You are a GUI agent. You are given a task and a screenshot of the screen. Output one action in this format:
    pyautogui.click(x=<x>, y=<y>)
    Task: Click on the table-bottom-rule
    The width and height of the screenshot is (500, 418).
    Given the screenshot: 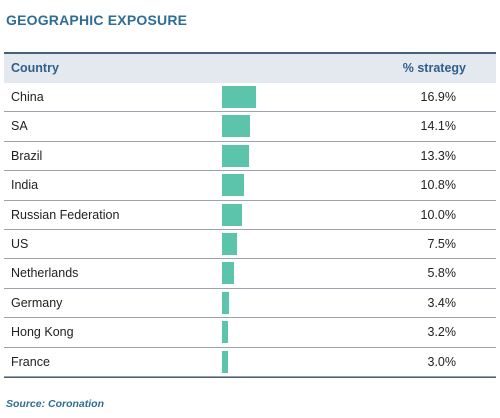 What is the action you would take?
    pyautogui.click(x=250, y=376)
    